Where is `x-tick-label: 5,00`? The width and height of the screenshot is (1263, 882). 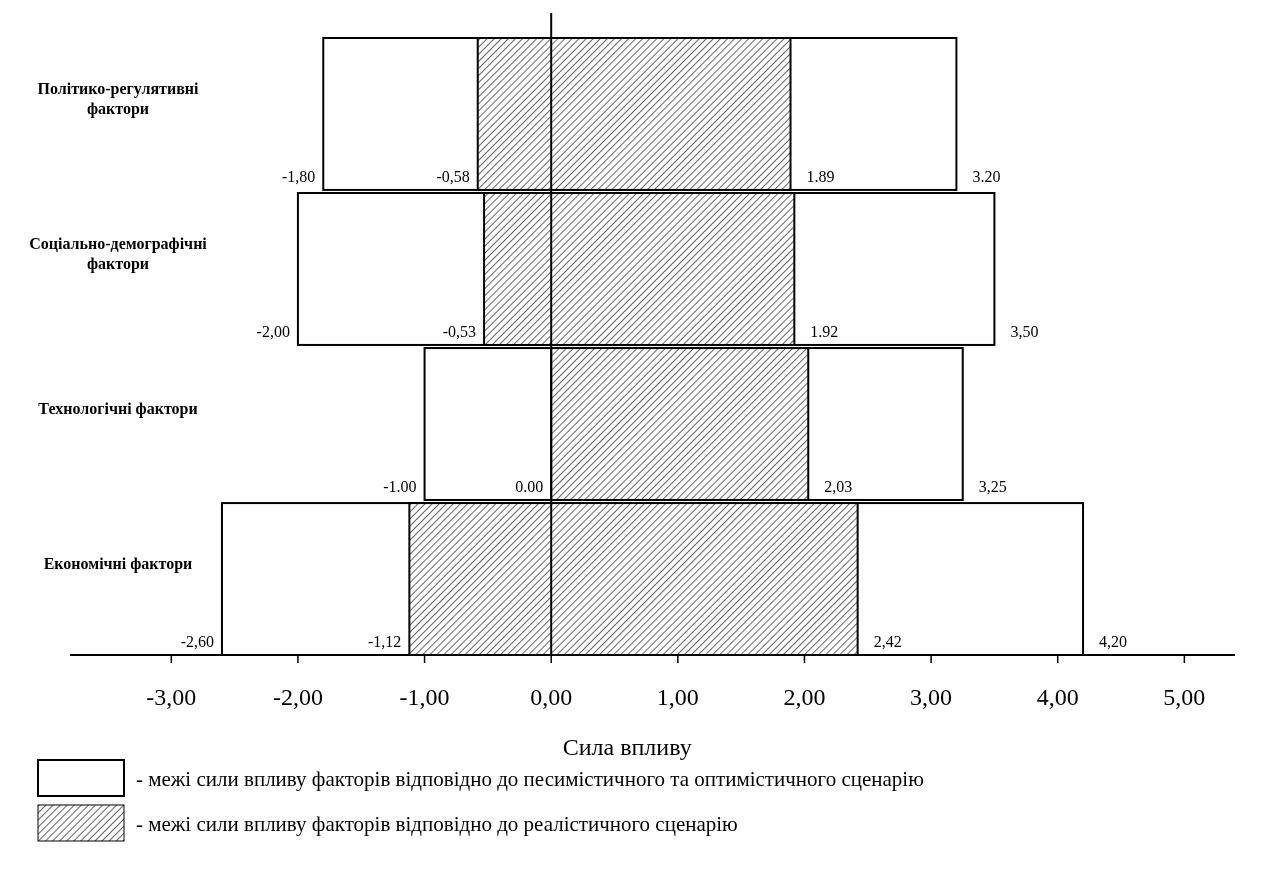 x-tick-label: 5,00 is located at coordinates (1184, 697).